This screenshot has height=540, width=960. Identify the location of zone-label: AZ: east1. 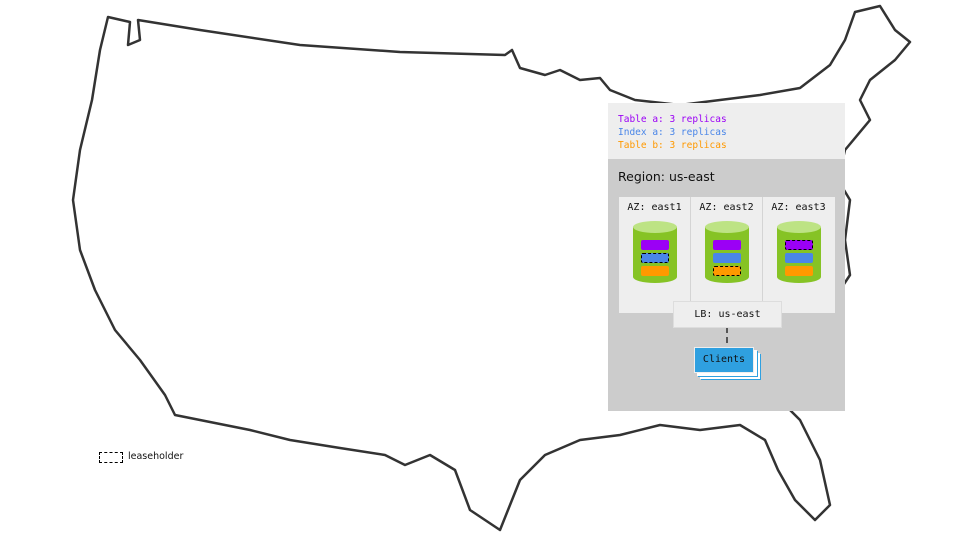
(654, 207).